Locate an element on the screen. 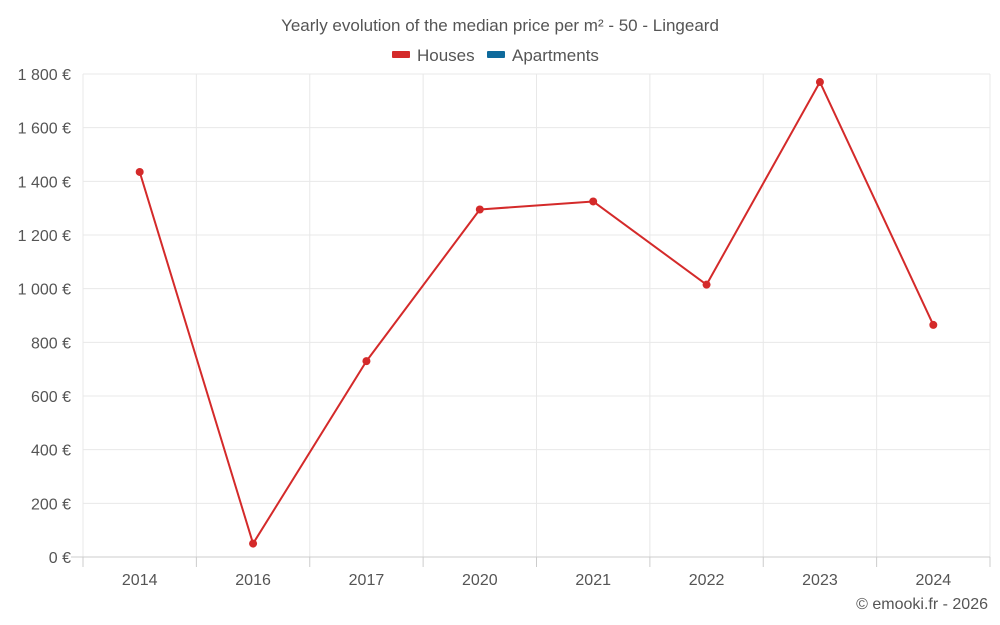 This screenshot has width=1000, height=625. x-tick-label: 2023 is located at coordinates (820, 580).